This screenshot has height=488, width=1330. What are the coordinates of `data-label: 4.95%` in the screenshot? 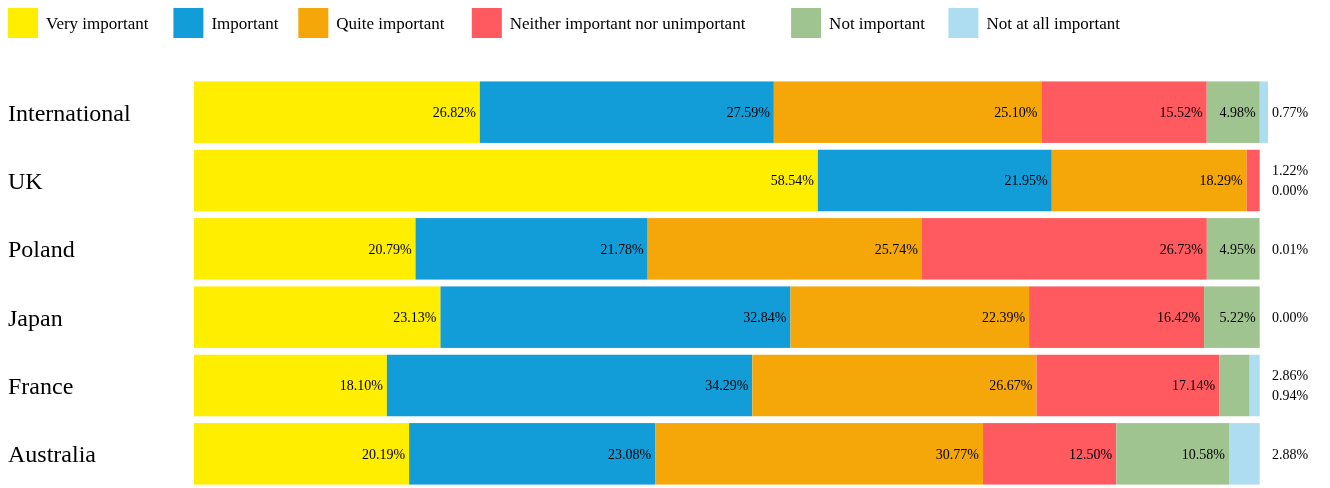 It's located at (1237, 249).